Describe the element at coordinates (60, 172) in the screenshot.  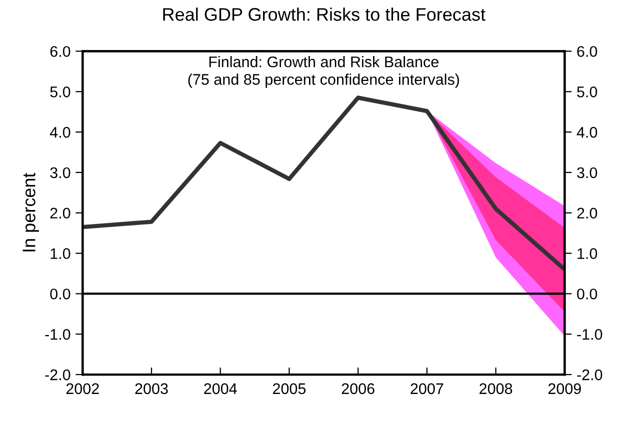
I see `y-tick-label: 3.0` at that location.